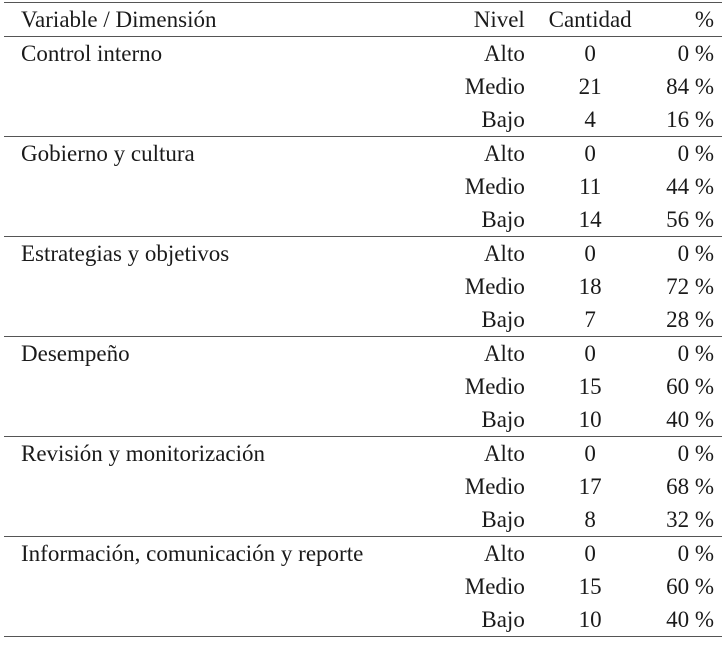 This screenshot has height=648, width=728. What do you see at coordinates (690, 486) in the screenshot?
I see `porcentaje-cell: 68 %` at bounding box center [690, 486].